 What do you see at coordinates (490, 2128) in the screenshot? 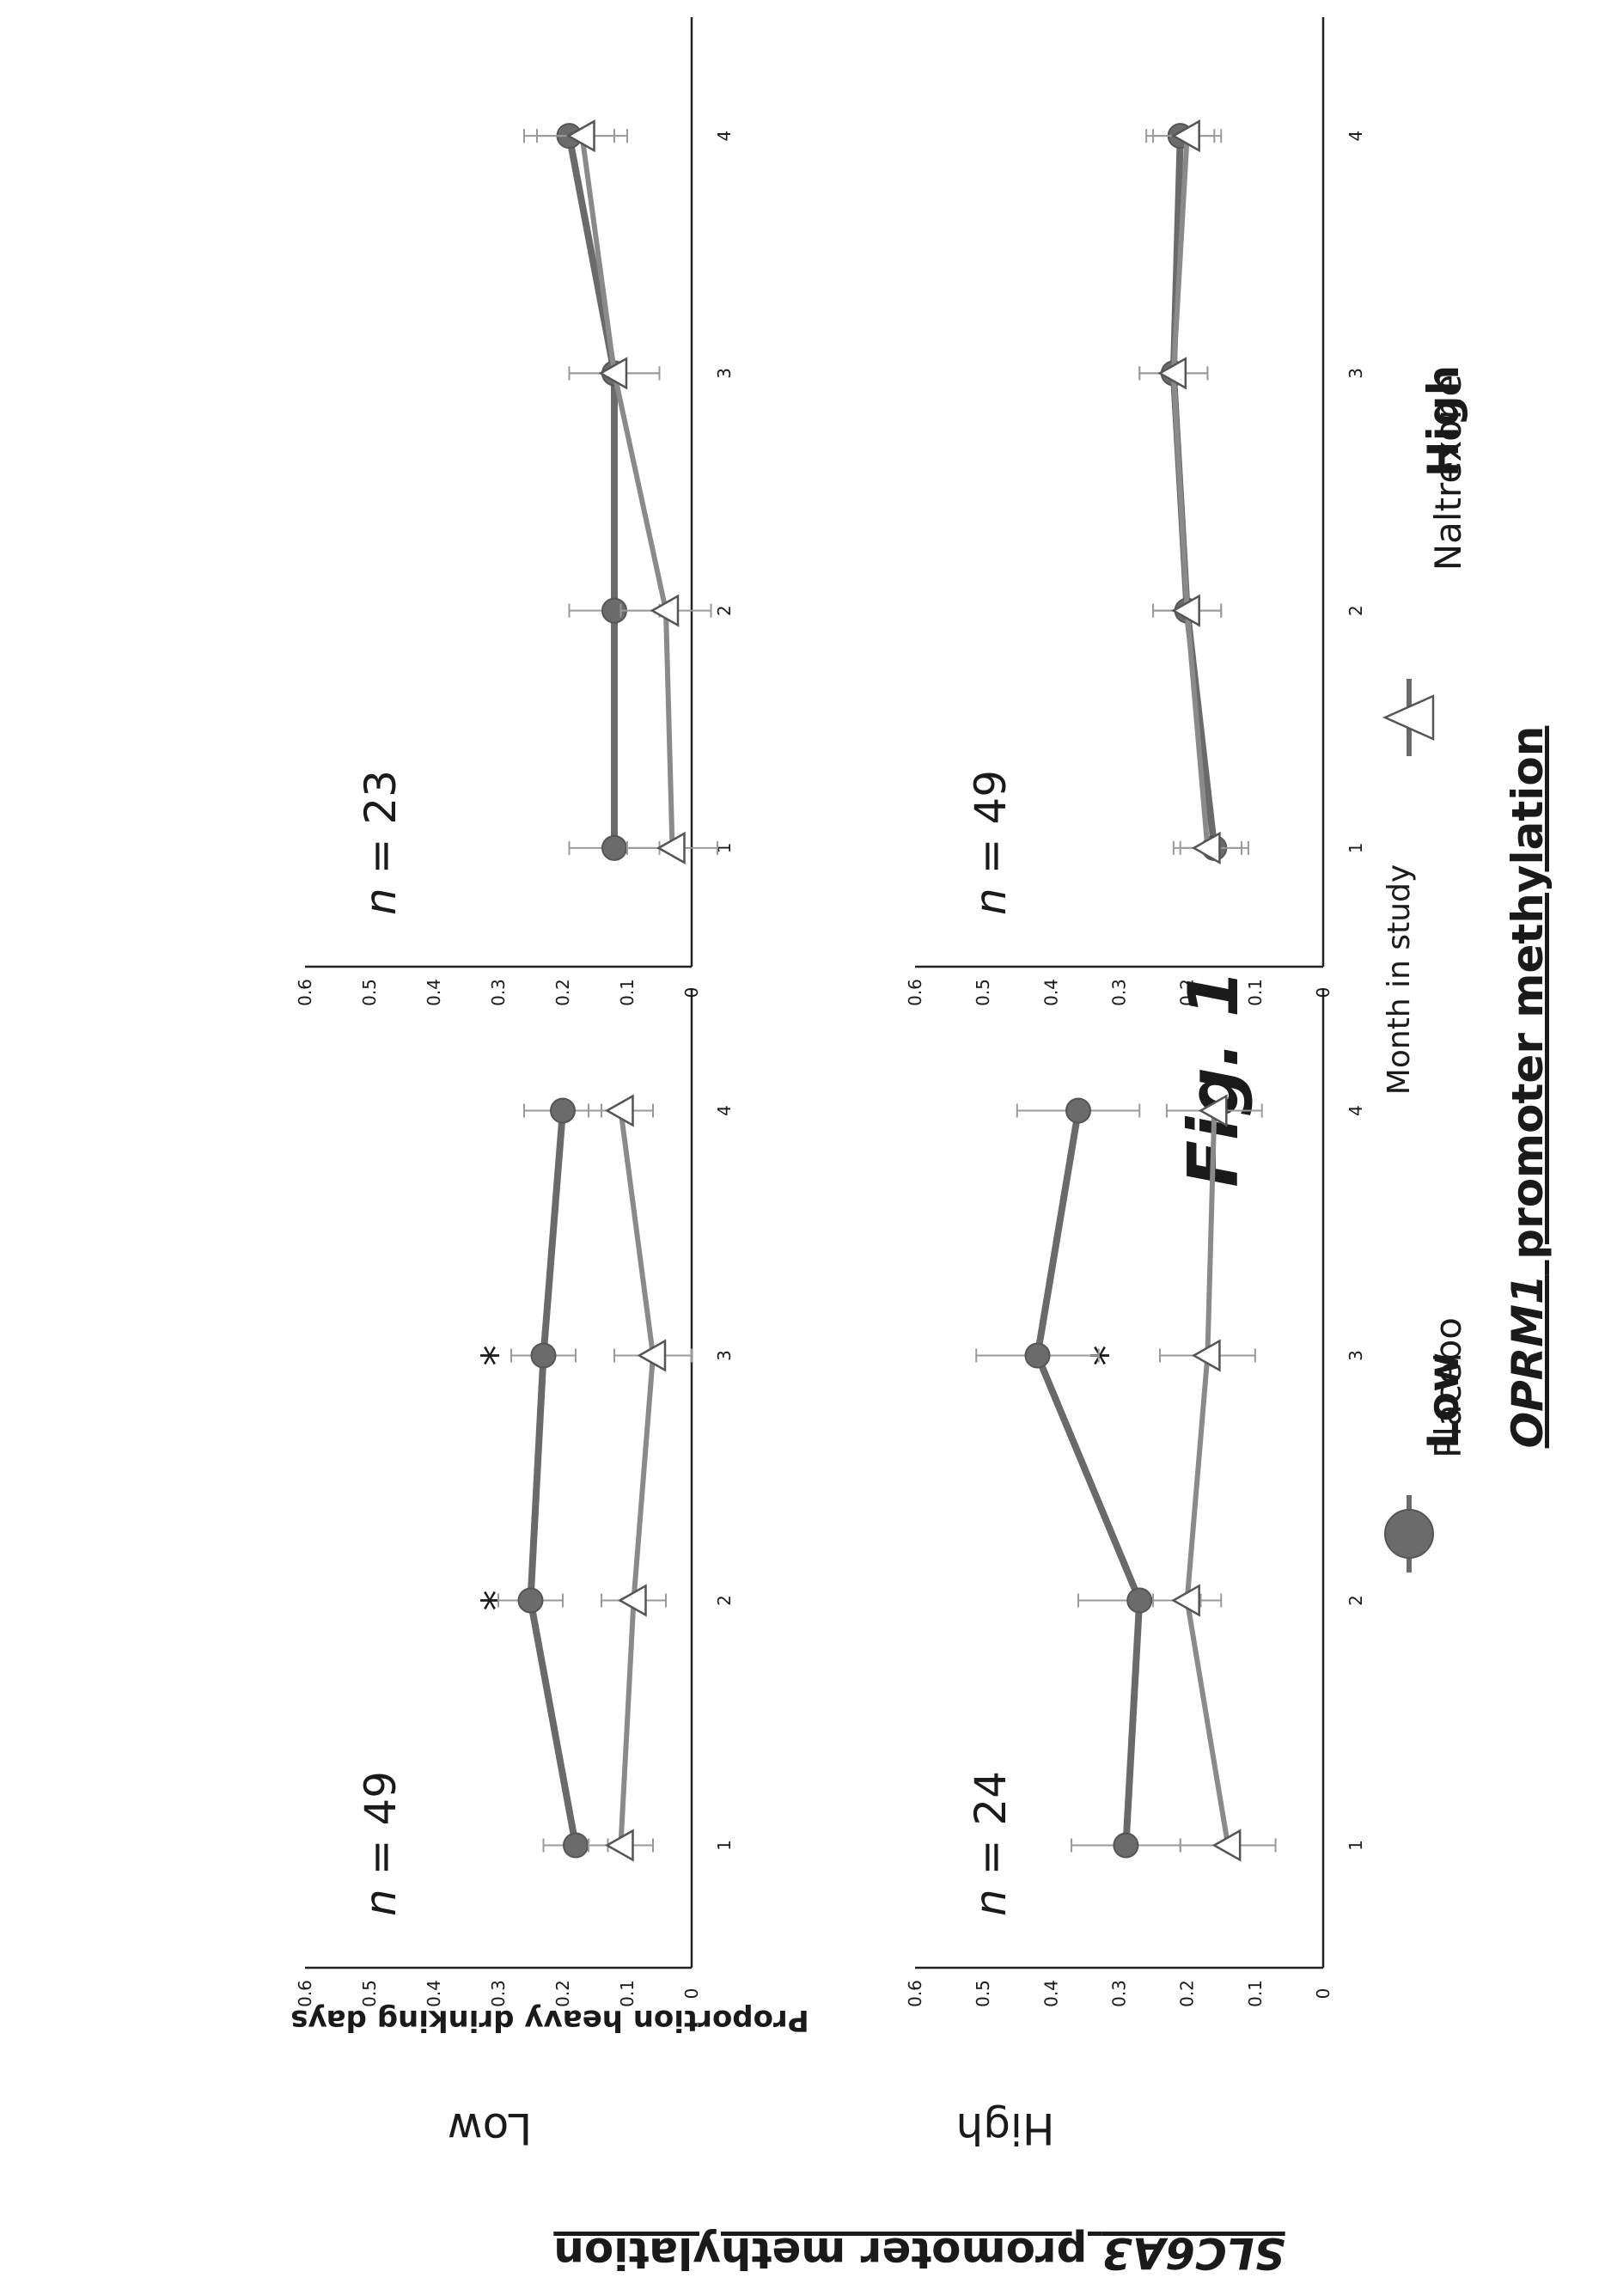
I see `row-label-low: Low` at bounding box center [490, 2128].